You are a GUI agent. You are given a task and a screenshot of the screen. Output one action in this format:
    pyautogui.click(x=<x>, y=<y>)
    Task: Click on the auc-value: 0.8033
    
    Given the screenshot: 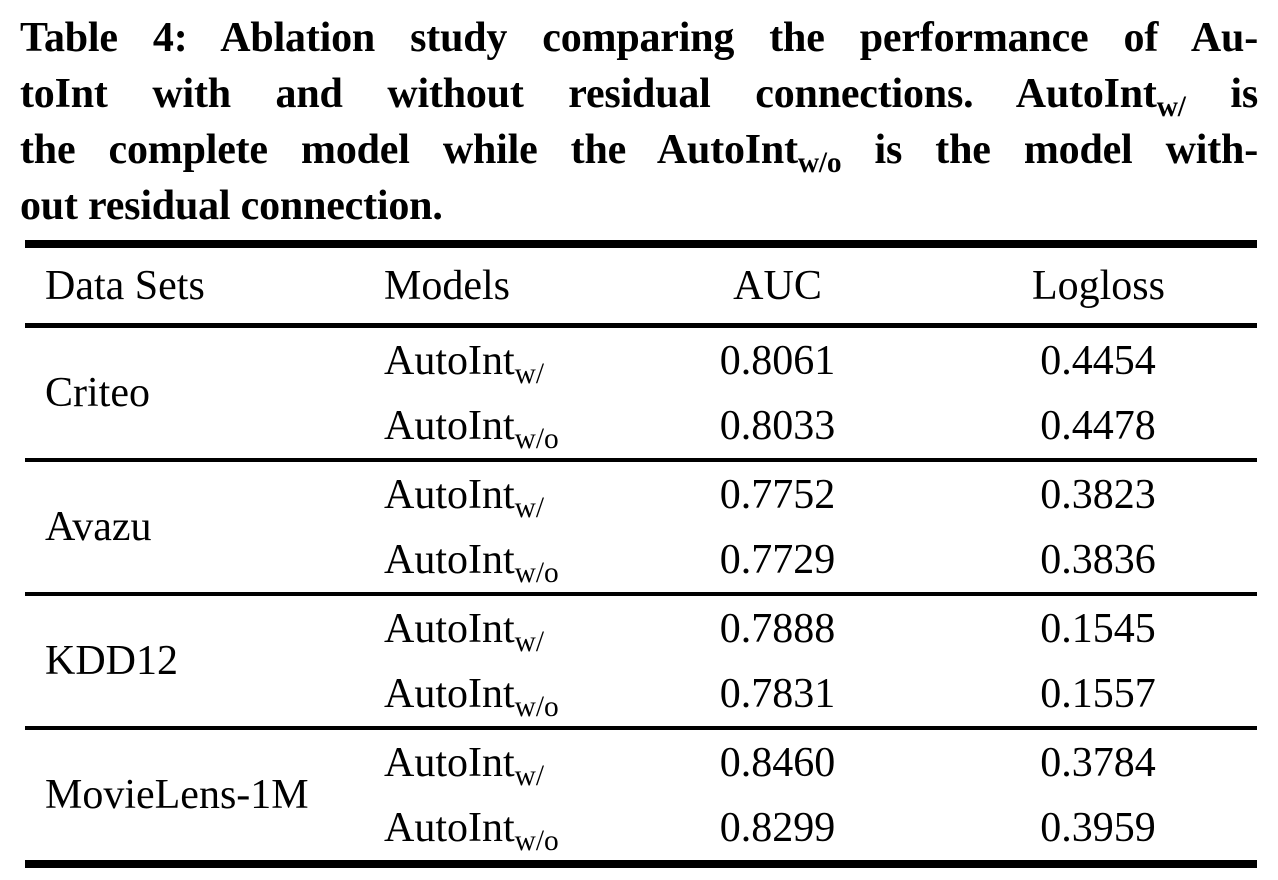 What is the action you would take?
    pyautogui.click(x=777, y=425)
    